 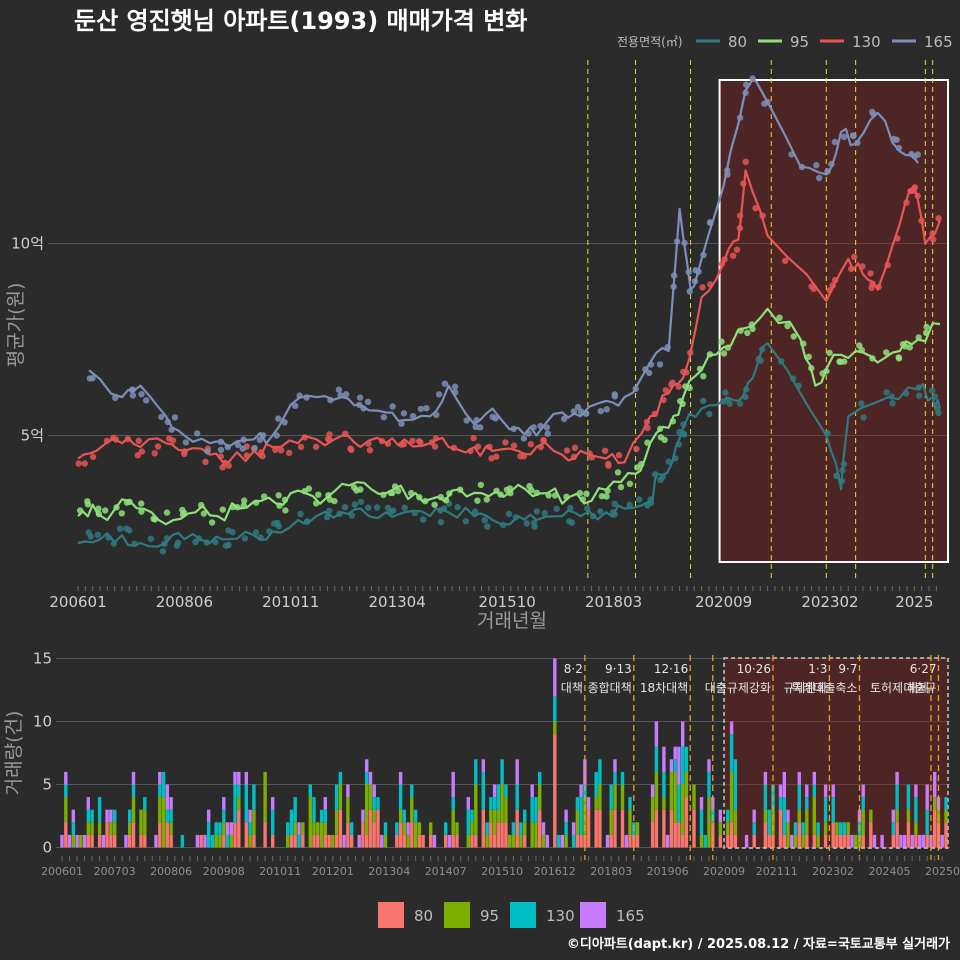 What do you see at coordinates (333, 871) in the screenshot?
I see `volume-x-tick-201201: 201201` at bounding box center [333, 871].